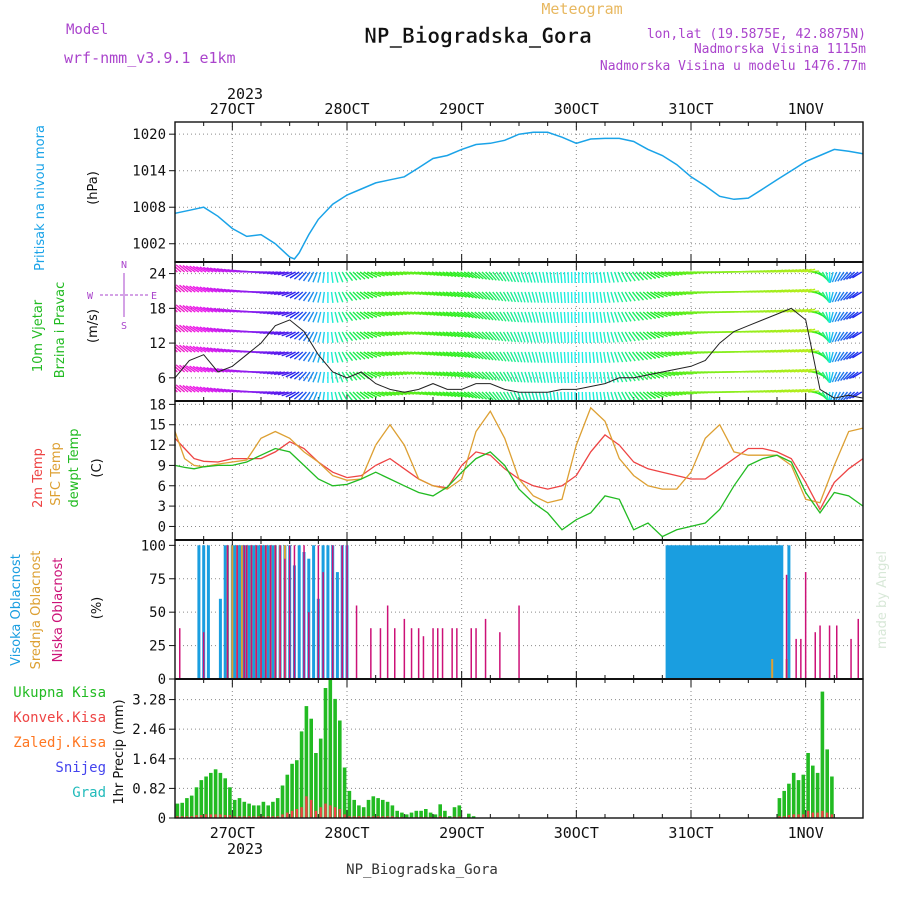 This screenshot has height=900, width=900. I want to click on top-day-label: 28OCT, so click(346, 109).